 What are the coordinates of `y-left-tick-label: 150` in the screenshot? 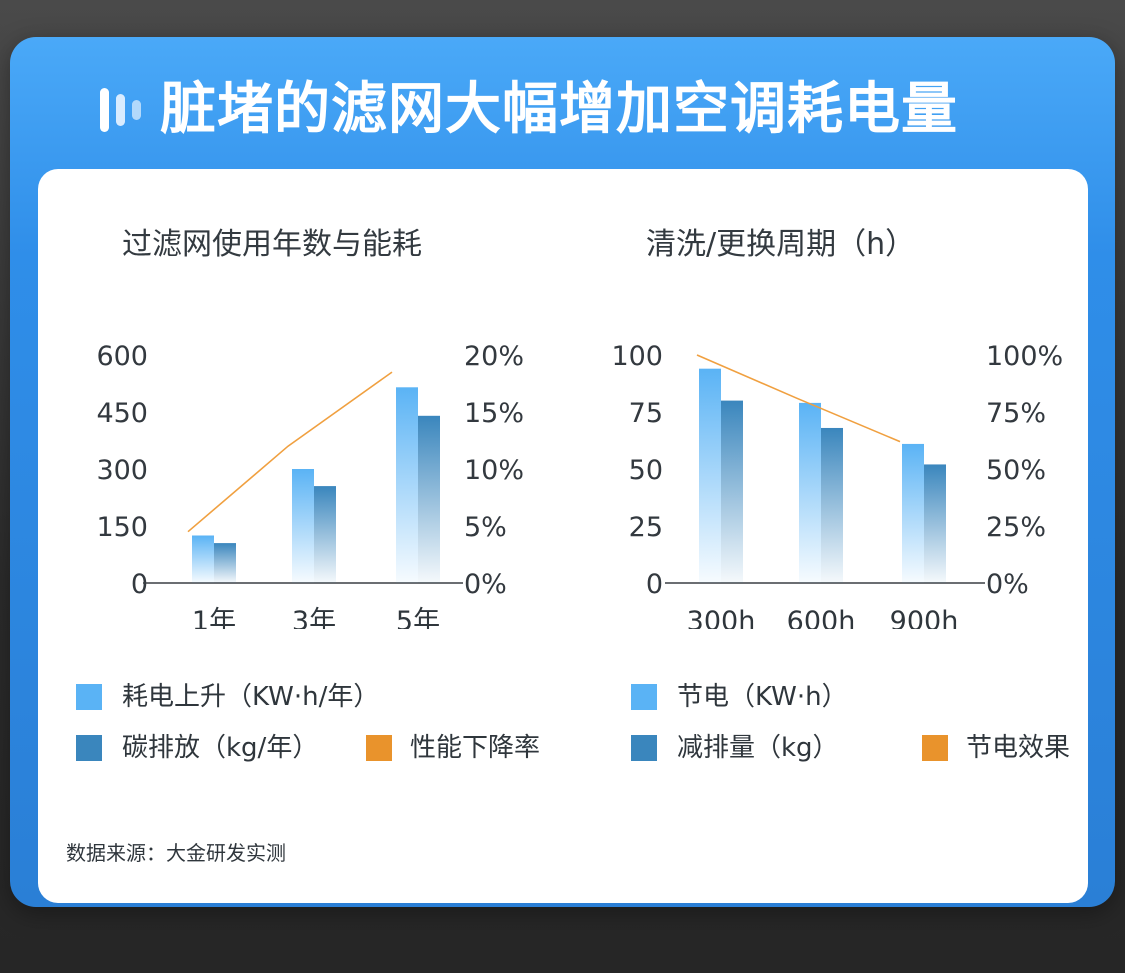 It's located at (122, 527).